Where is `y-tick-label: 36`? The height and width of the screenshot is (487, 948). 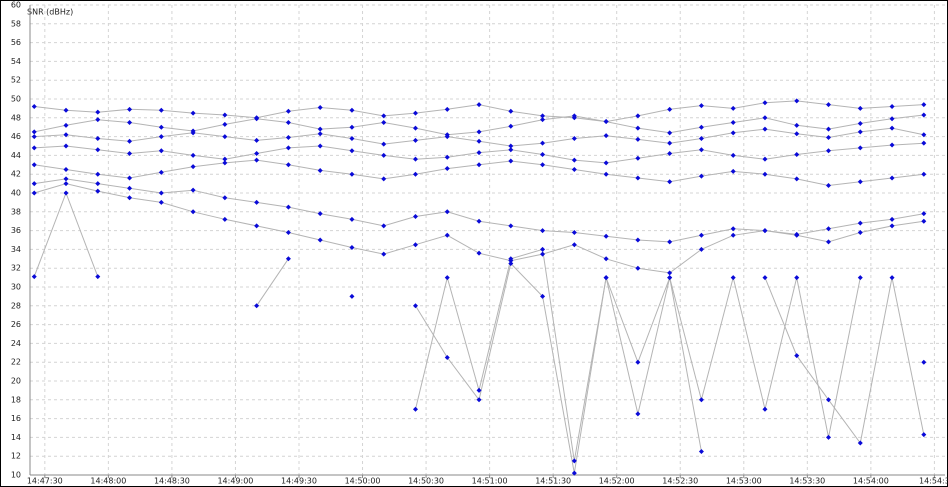
y-tick-label: 36 is located at coordinates (16, 230).